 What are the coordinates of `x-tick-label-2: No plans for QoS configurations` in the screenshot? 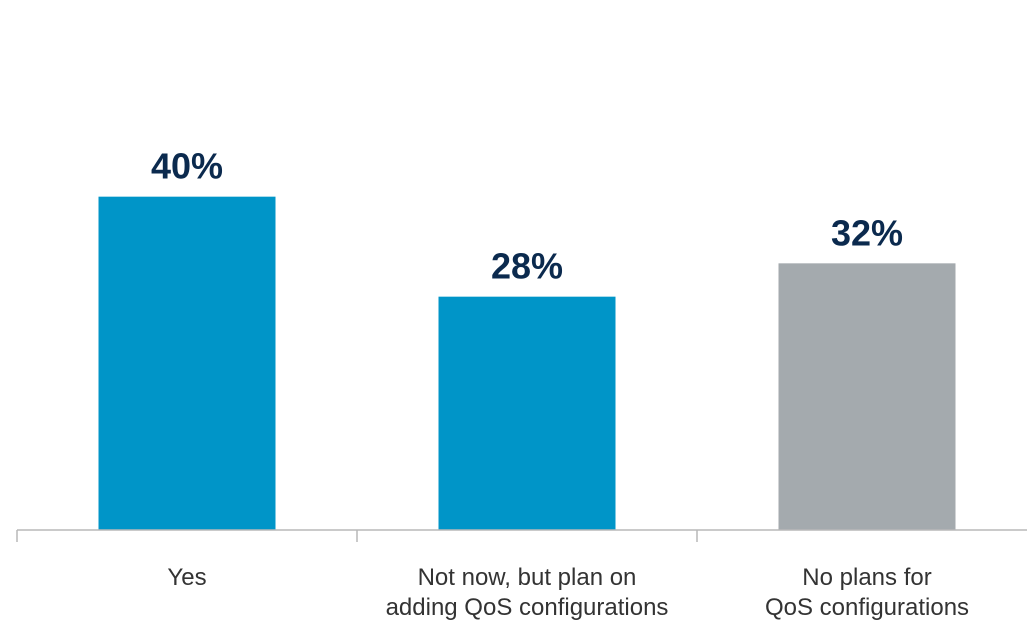 It's located at (867, 592).